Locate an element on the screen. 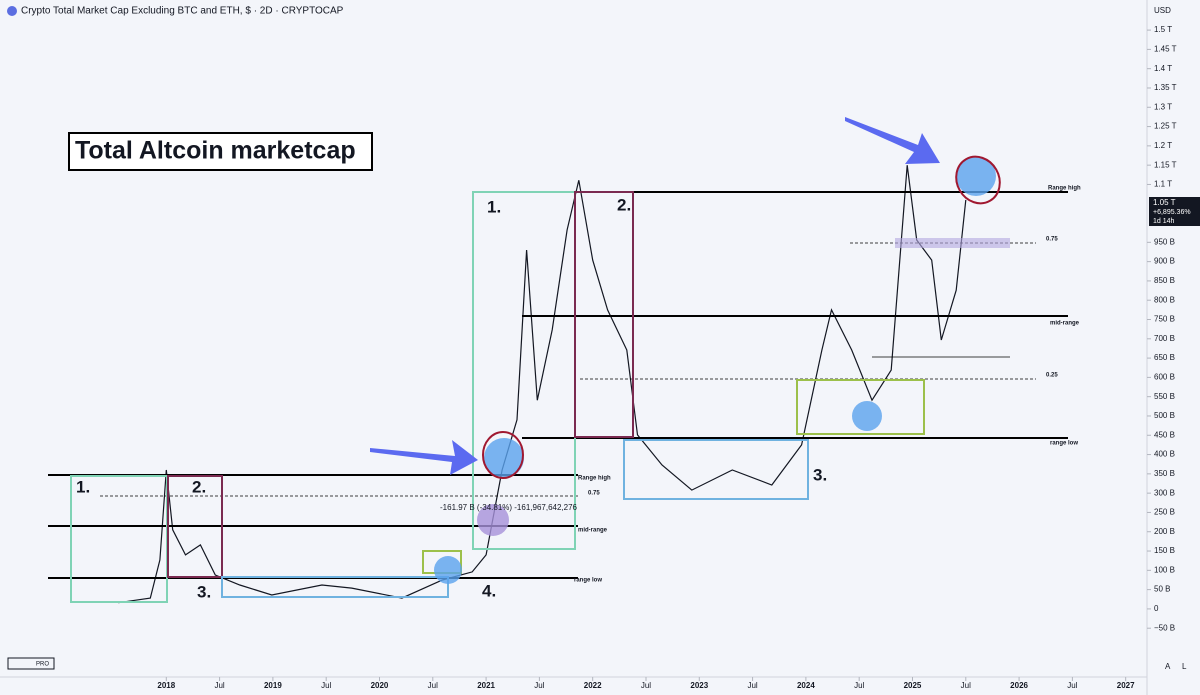 The width and height of the screenshot is (1200, 695). bar-countdown: 1d 14h is located at coordinates (1164, 221).